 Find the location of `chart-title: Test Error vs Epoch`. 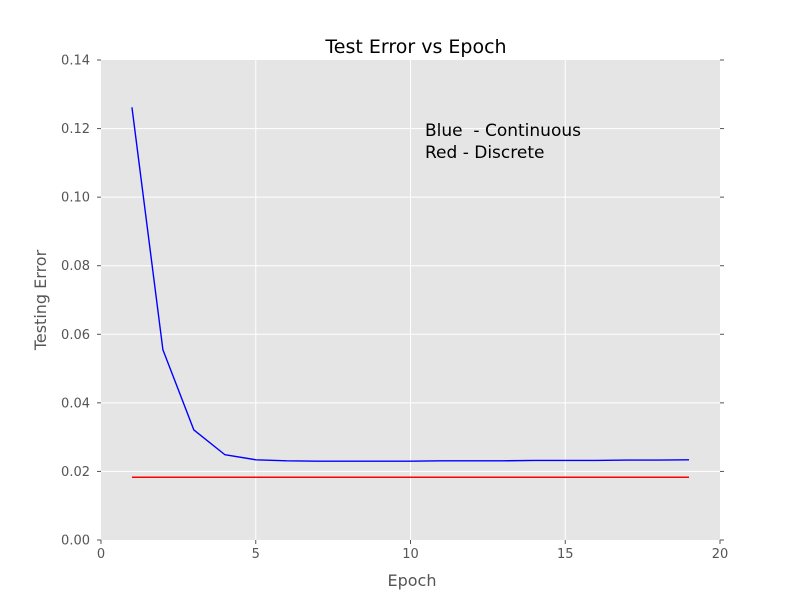

chart-title: Test Error vs Epoch is located at coordinates (415, 47).